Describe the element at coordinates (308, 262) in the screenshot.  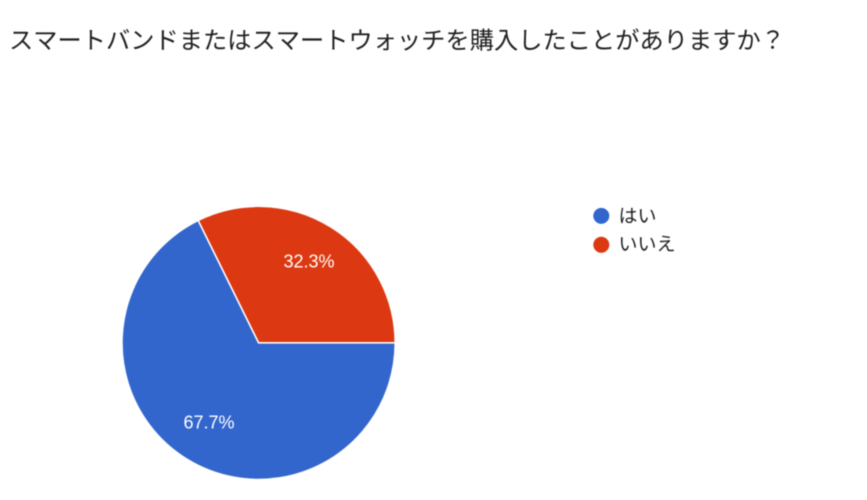
I see `svg-text: 32.3%` at that location.